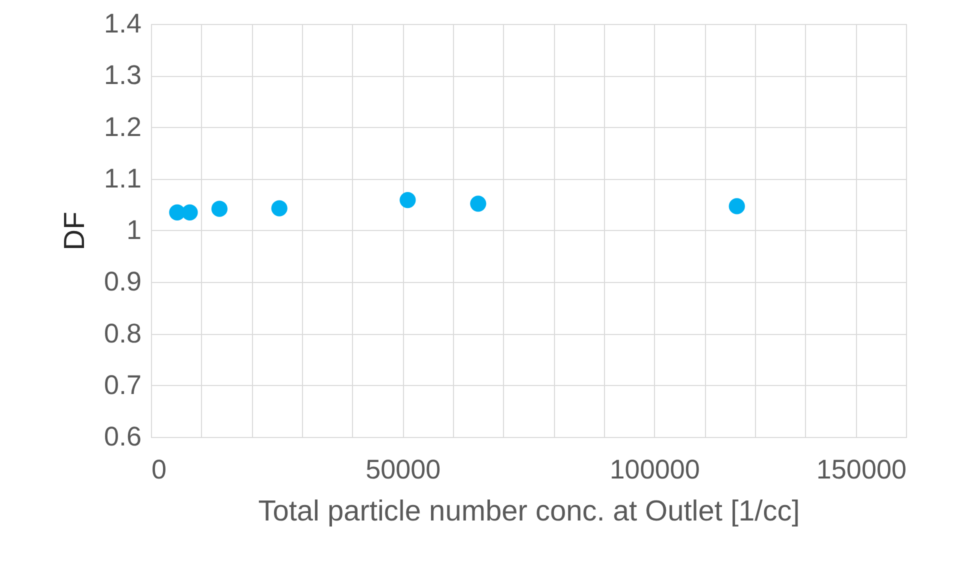  I want to click on y-tick-label: 0.6, so click(123, 437).